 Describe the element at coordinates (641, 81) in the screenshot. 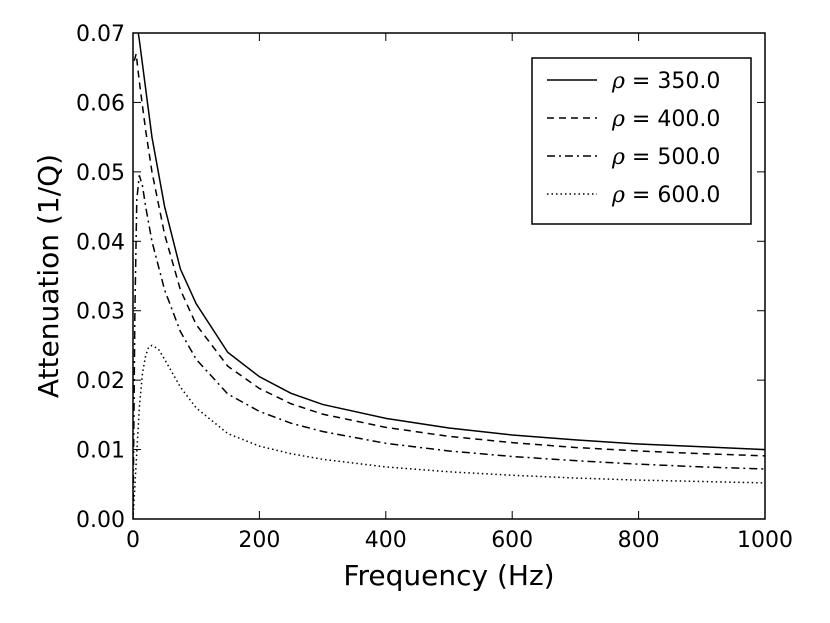

I see `legend-eq-0: =` at that location.